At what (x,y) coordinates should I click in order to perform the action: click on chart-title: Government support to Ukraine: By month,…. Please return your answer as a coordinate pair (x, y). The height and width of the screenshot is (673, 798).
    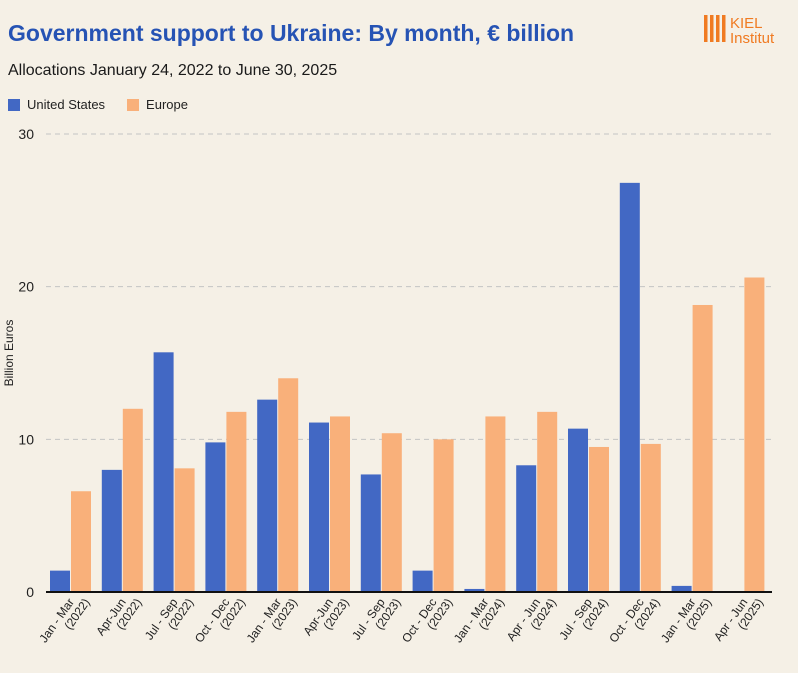
    Looking at the image, I should click on (291, 33).